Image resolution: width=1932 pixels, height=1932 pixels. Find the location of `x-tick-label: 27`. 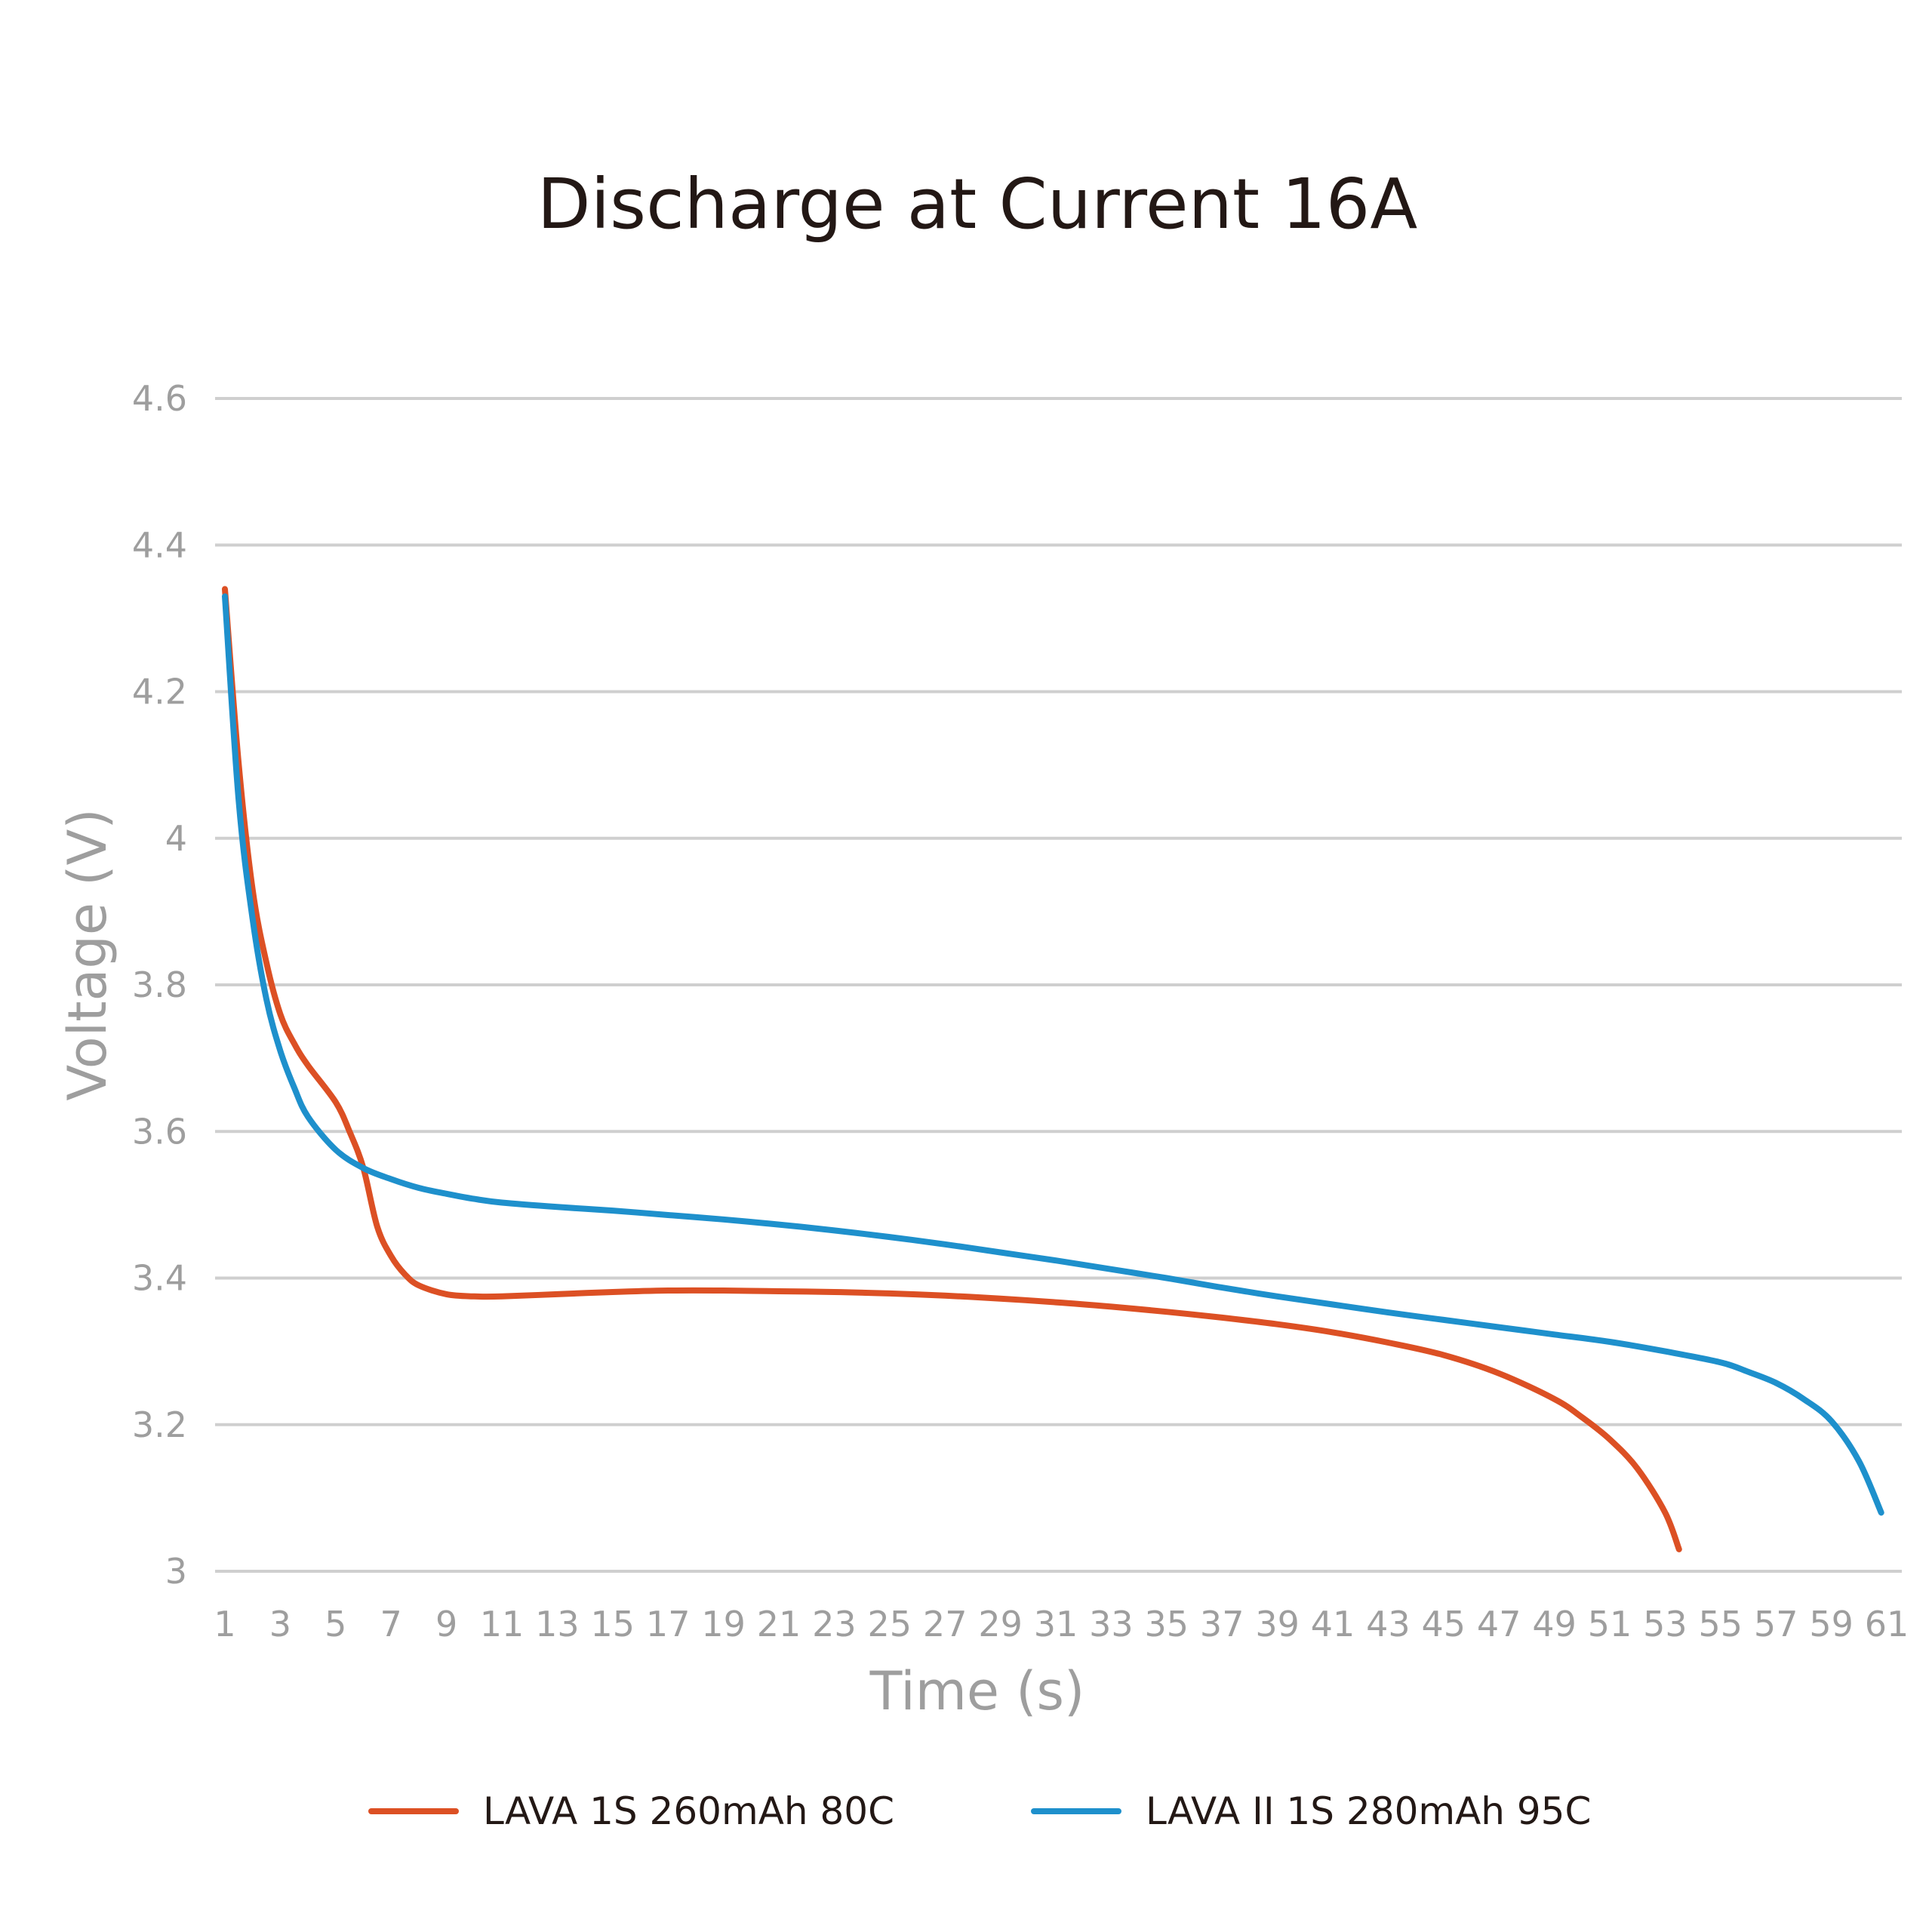

x-tick-label: 27 is located at coordinates (945, 1624).